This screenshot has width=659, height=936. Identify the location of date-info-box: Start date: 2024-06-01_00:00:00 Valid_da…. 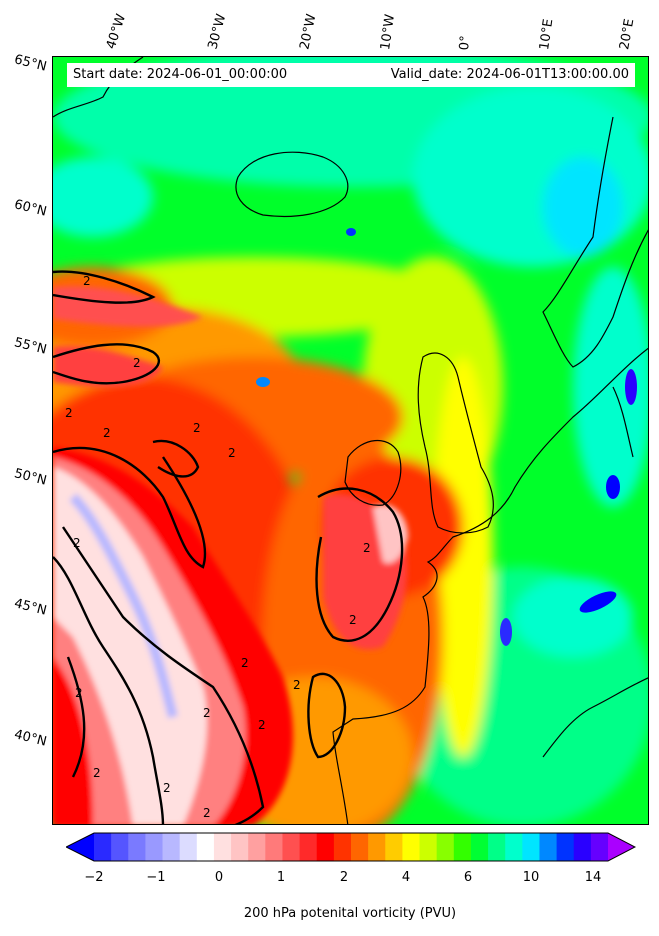
(351, 75).